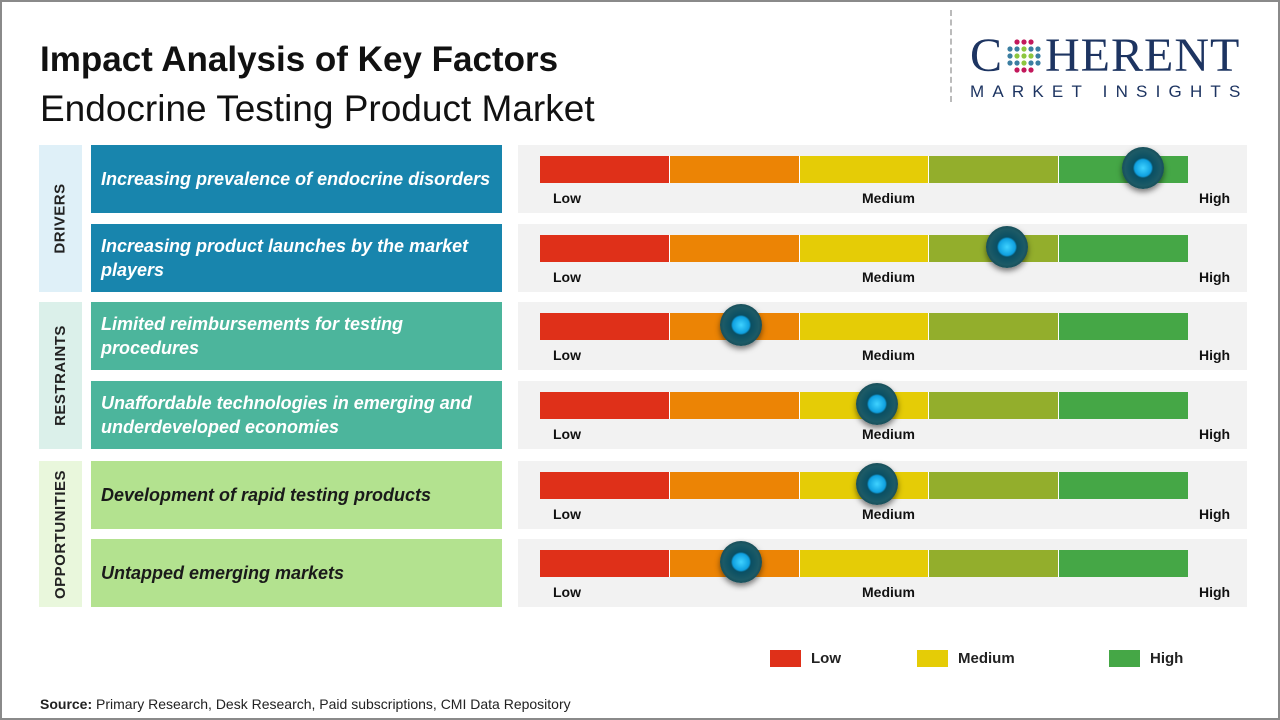 This screenshot has height=720, width=1280. I want to click on category-label: OPPORTUNITIES, so click(61, 534).